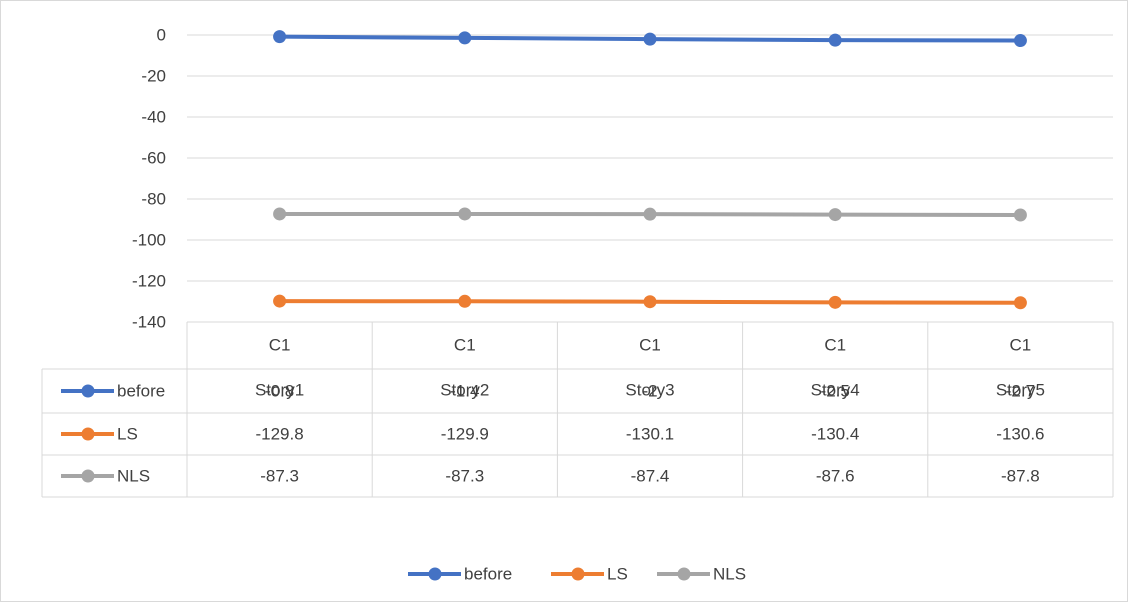 The height and width of the screenshot is (608, 1134). Describe the element at coordinates (835, 434) in the screenshot. I see `table-value: -130.4` at that location.